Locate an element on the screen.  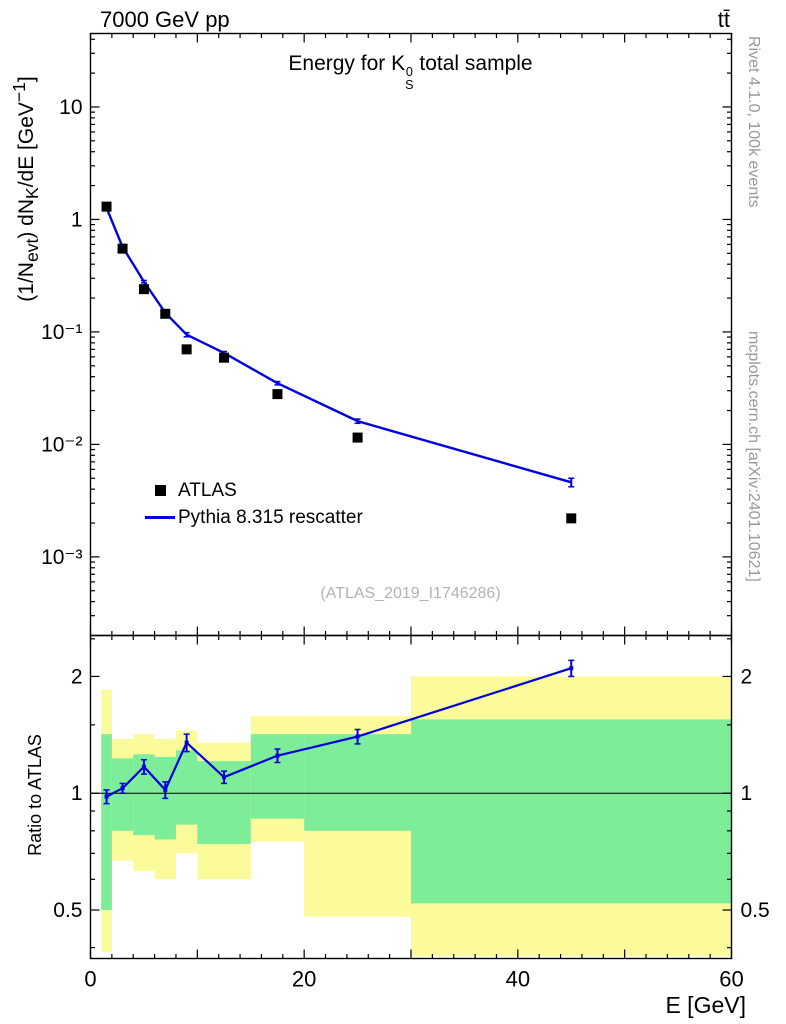
process-label: tt̄ is located at coordinates (723, 19).